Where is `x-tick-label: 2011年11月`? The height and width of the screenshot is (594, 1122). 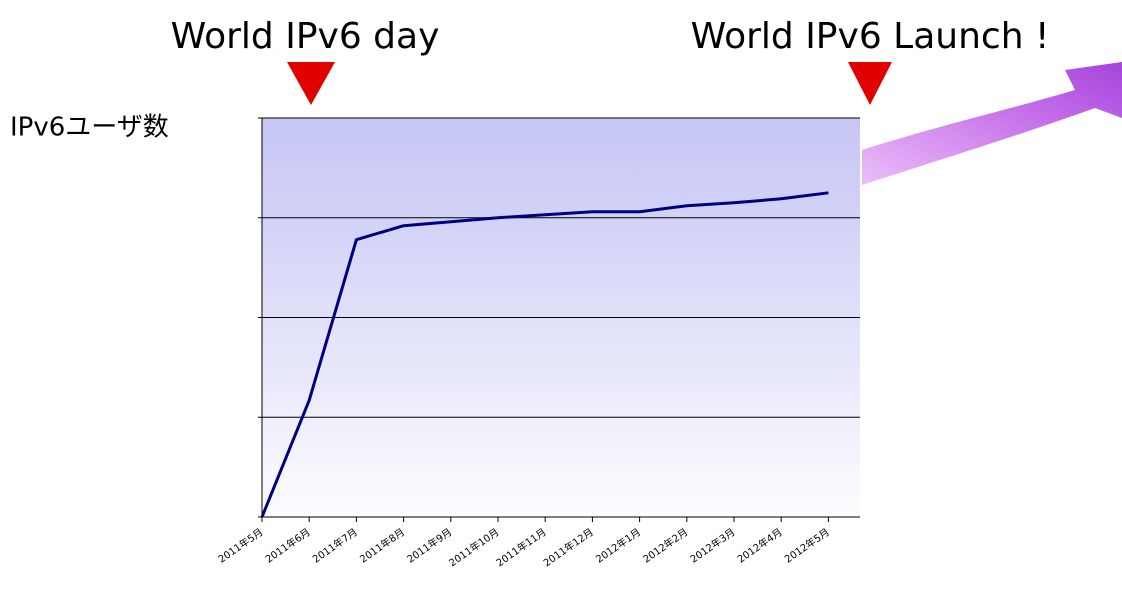
x-tick-label: 2011年11月 is located at coordinates (521, 547).